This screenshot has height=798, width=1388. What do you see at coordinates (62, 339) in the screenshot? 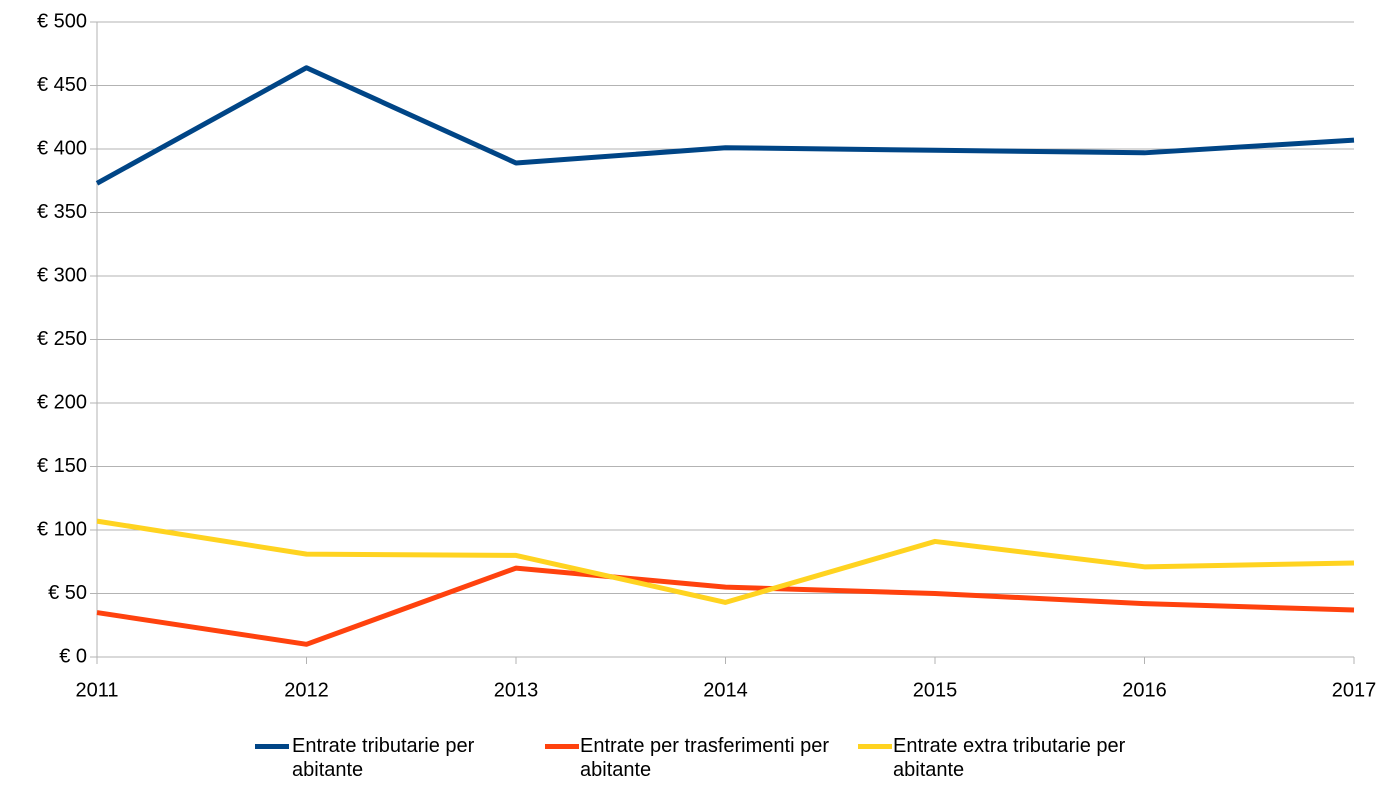
I see `y-tick-label: € 250` at bounding box center [62, 339].